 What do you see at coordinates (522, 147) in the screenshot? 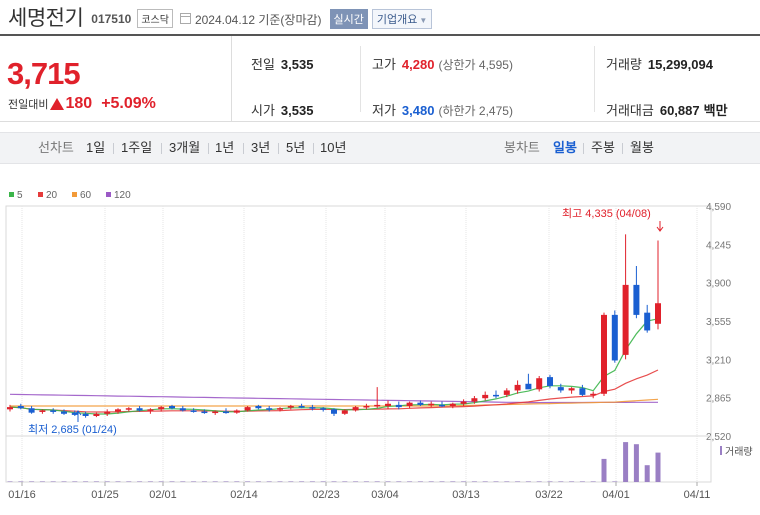
I see `candle-chart-label: 봉차트` at bounding box center [522, 147].